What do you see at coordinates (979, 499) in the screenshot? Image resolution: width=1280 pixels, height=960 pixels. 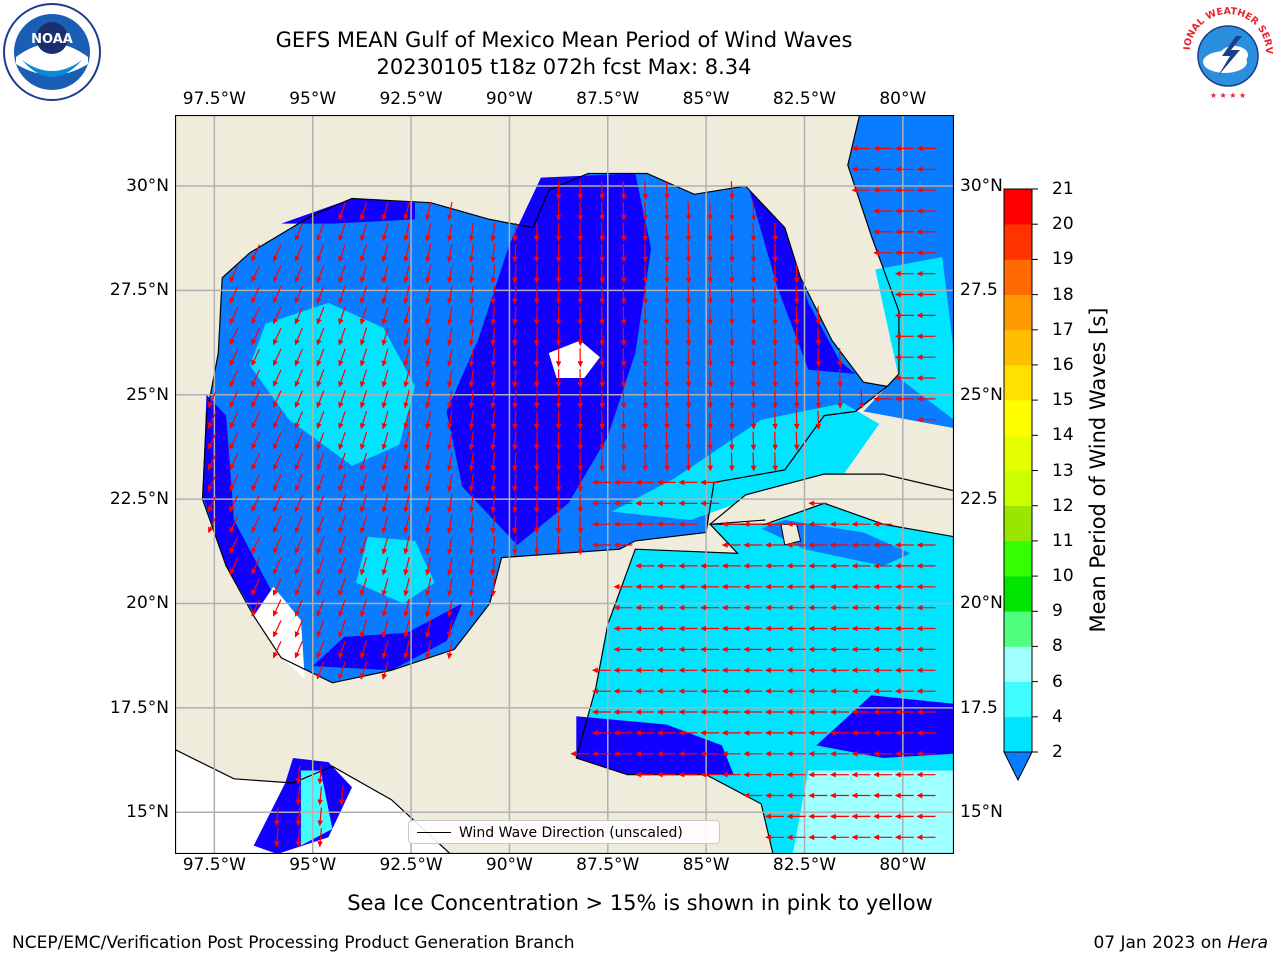 I see `lat-tick-label-right: 22.5` at bounding box center [979, 499].